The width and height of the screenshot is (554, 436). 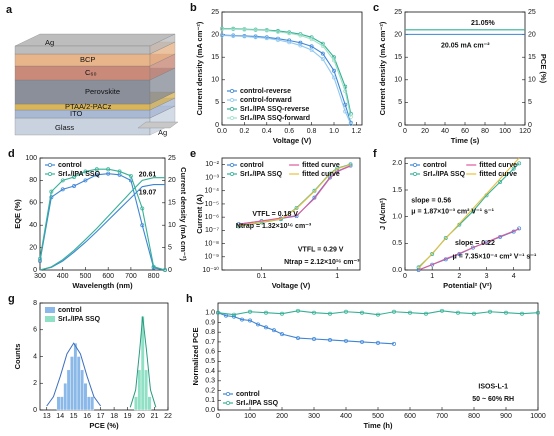 I want to click on y-tick-label: 4, so click(x=35, y=356).